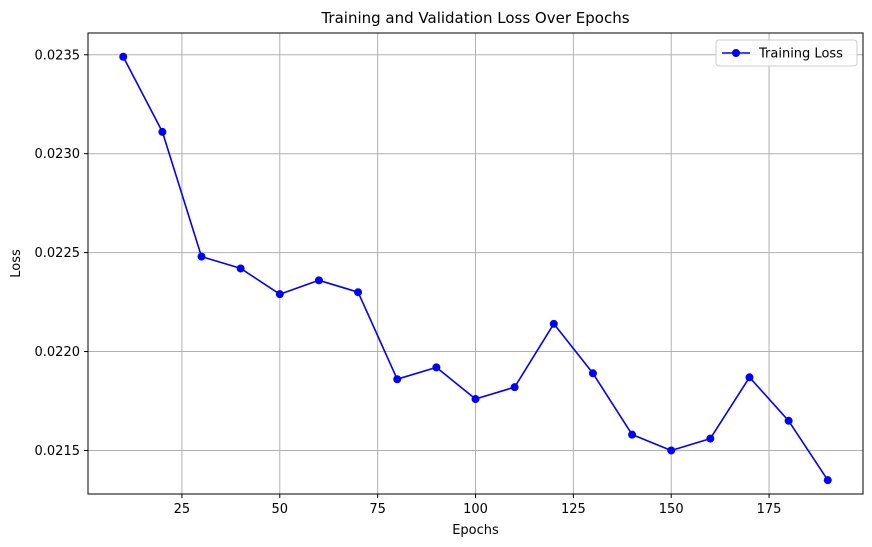 The height and width of the screenshot is (547, 872). I want to click on y-axis-ticks: 0.0215 0.0220 0.0225 0.0230 0.0235, so click(61, 253).